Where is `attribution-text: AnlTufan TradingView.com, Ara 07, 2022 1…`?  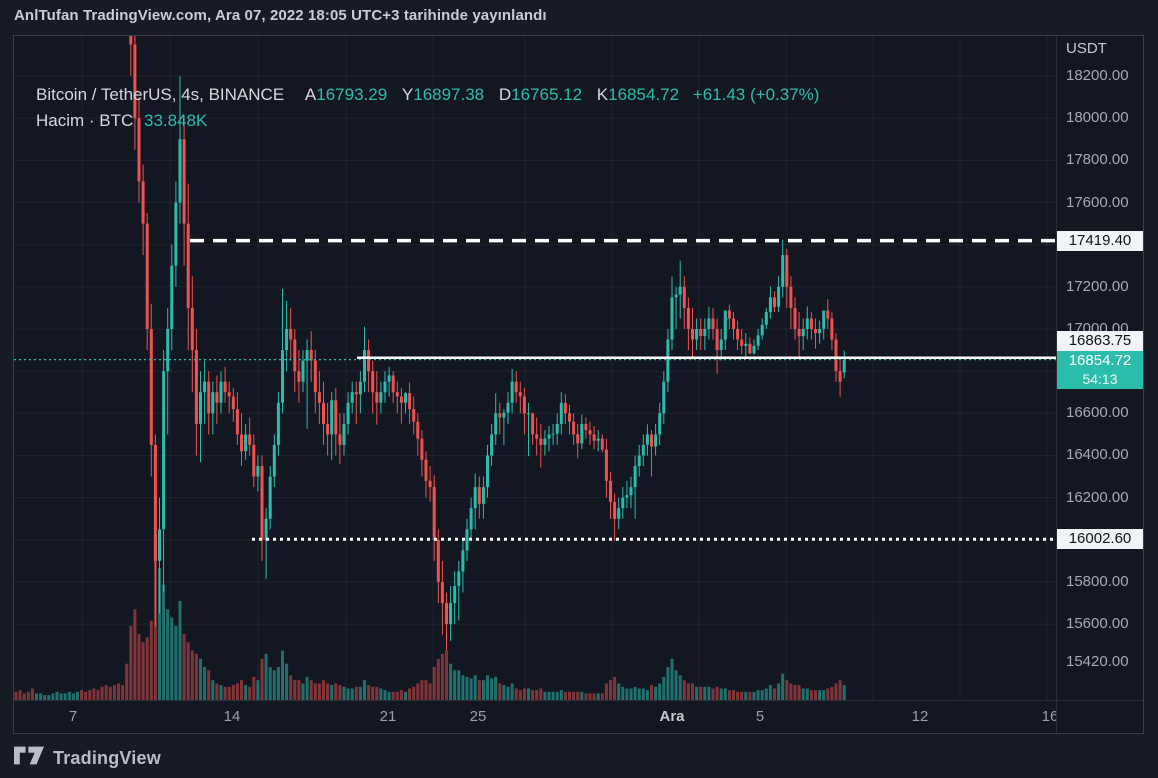
attribution-text: AnlTufan TradingView.com, Ara 07, 2022 1… is located at coordinates (280, 15).